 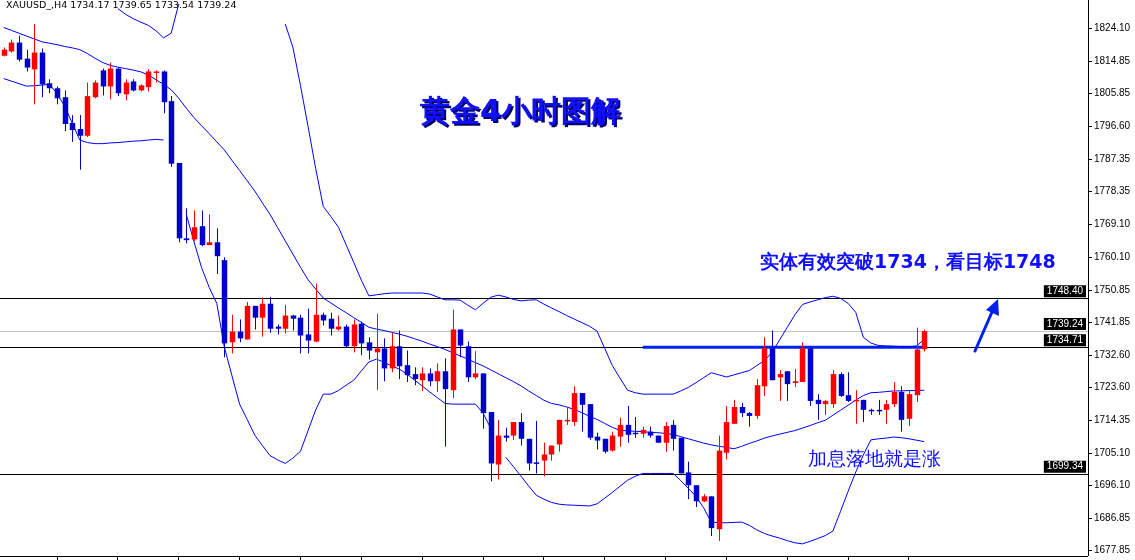 I want to click on y-tick-label: 1741.85, so click(x=1112, y=322).